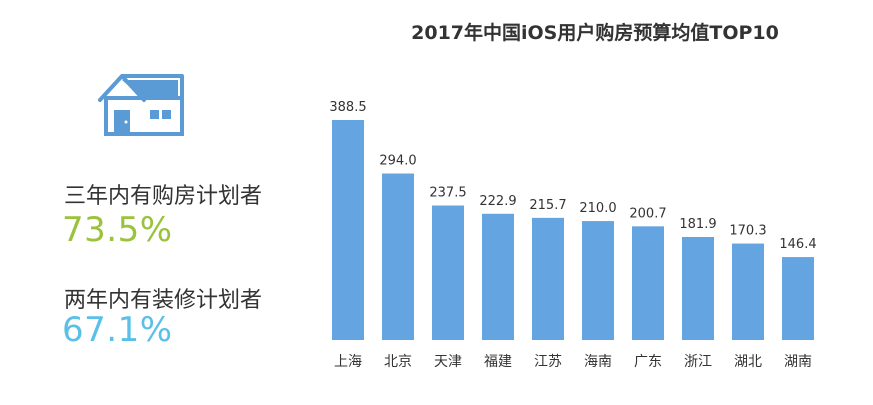 This screenshot has width=873, height=405. What do you see at coordinates (498, 362) in the screenshot?
I see `category-label: 福建` at bounding box center [498, 362].